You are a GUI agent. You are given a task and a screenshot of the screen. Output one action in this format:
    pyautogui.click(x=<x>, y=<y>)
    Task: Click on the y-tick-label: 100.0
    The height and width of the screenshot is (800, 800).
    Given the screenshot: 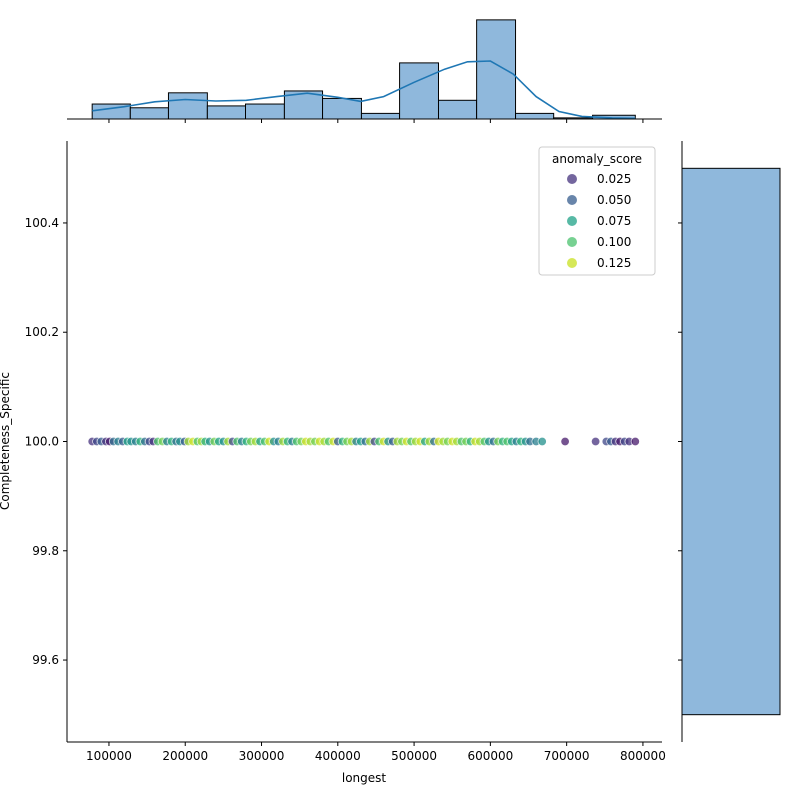 What is the action you would take?
    pyautogui.click(x=42, y=442)
    